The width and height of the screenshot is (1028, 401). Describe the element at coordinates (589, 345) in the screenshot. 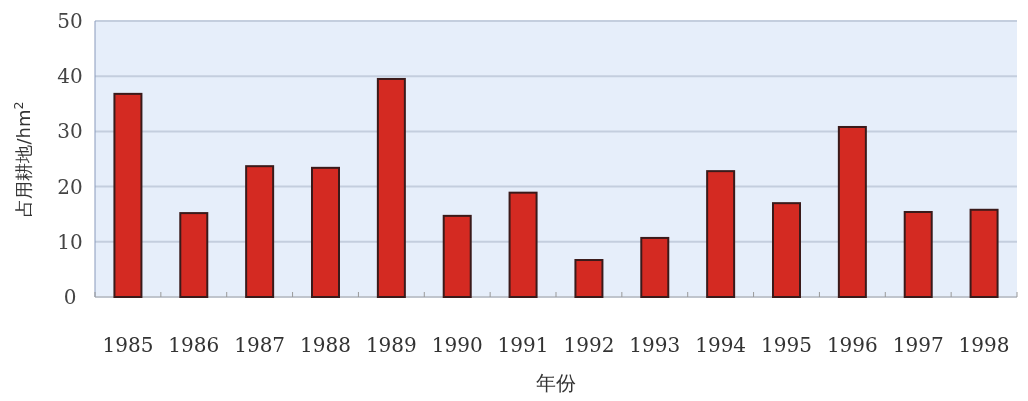

I see `x-tick-label: 1992` at that location.